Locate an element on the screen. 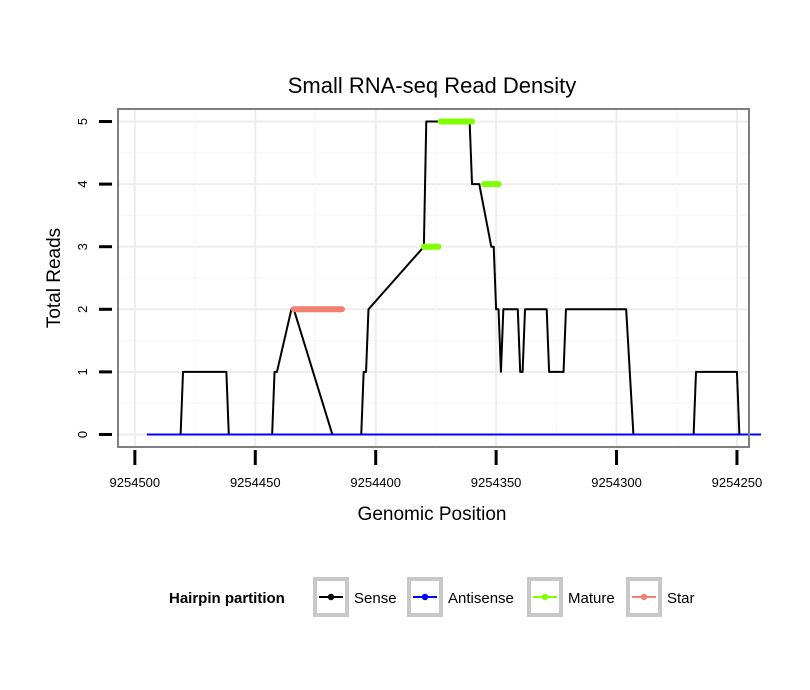 This screenshot has height=690, width=810. x-tick-label: 9254400 is located at coordinates (375, 482).